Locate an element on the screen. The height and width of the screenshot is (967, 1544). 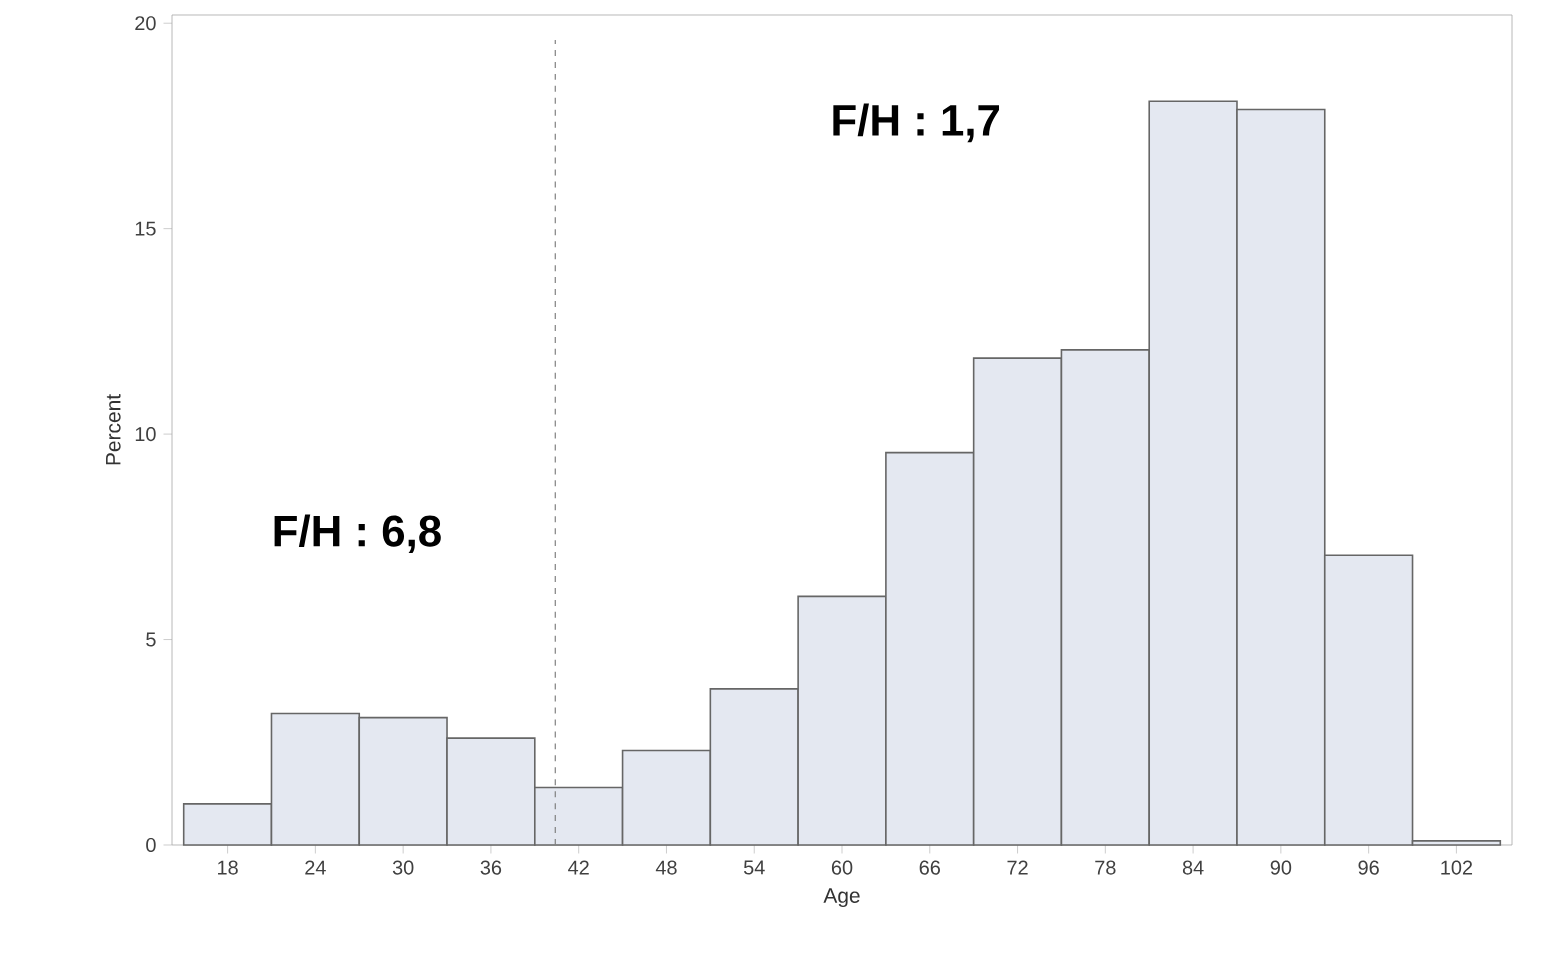
y-tick-label: 20 is located at coordinates (145, 23).